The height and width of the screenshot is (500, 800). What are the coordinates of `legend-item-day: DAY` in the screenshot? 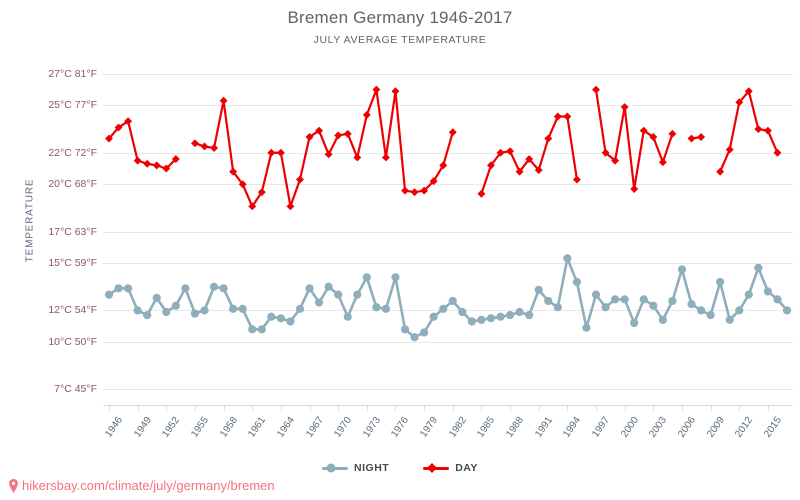 It's located at (450, 468).